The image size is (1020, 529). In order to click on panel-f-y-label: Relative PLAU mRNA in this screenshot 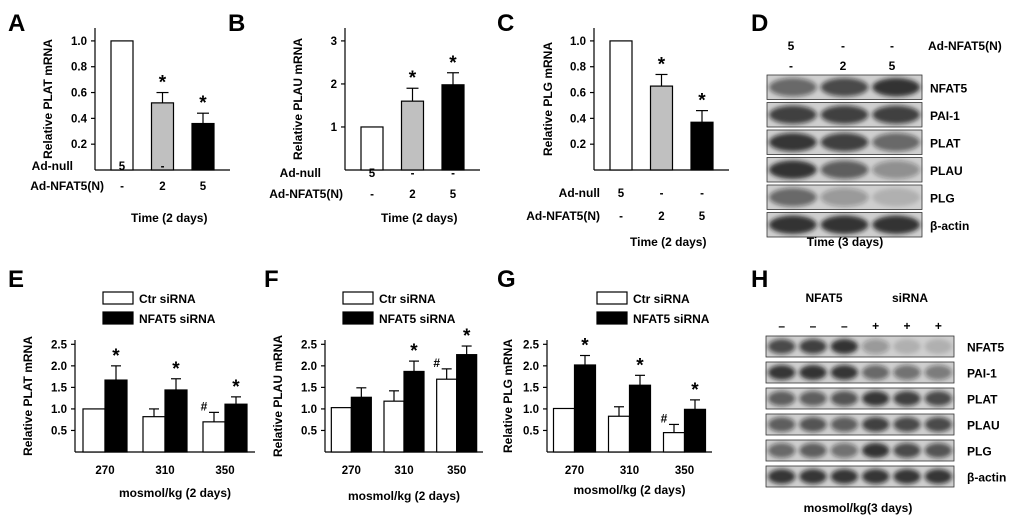, I will do `click(278, 396)`.